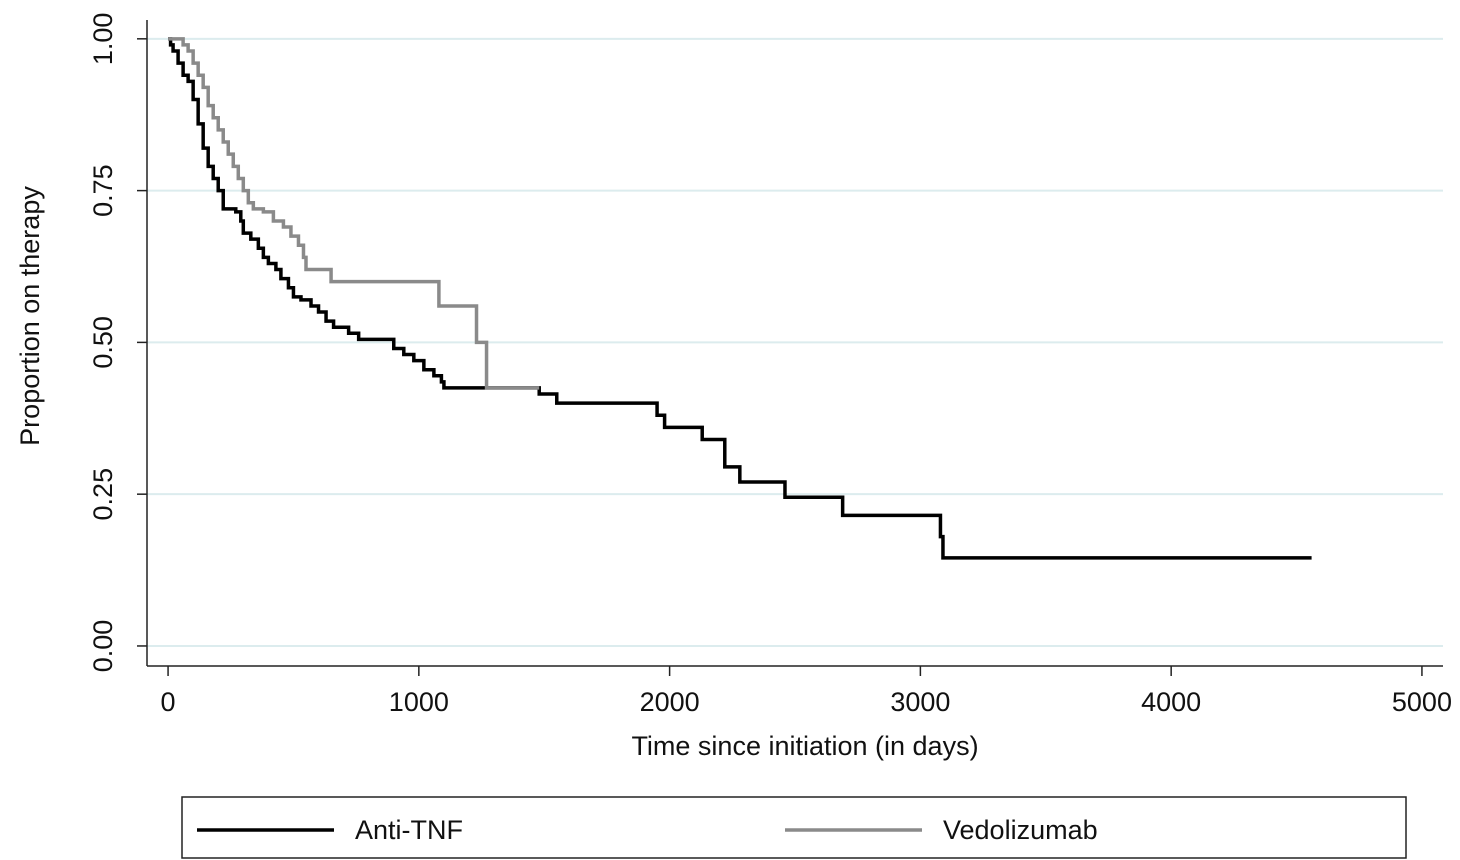  I want to click on legend-label: Anti-TNF, so click(409, 830).